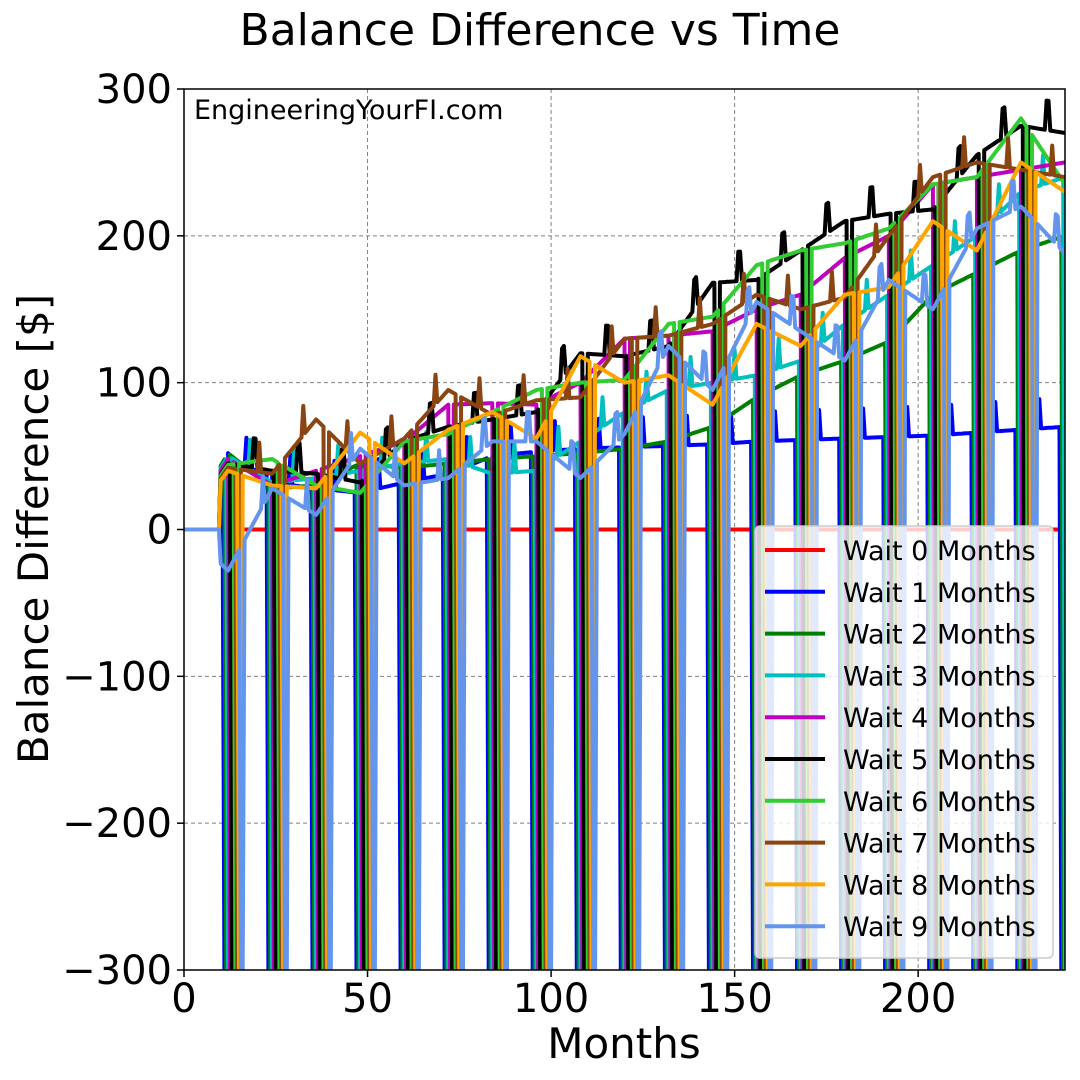  I want to click on legend-label: Wait 5 Months, so click(939, 760).